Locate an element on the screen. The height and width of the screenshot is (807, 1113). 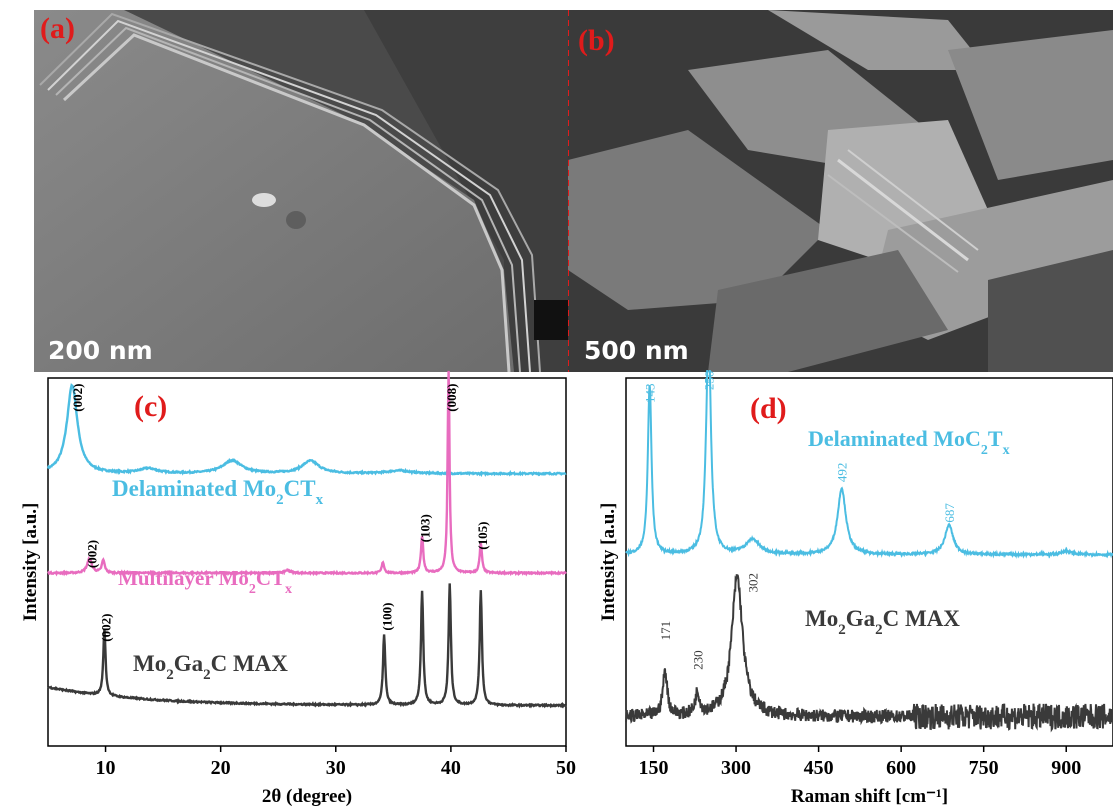
x-tick-label: 10 is located at coordinates (106, 768).